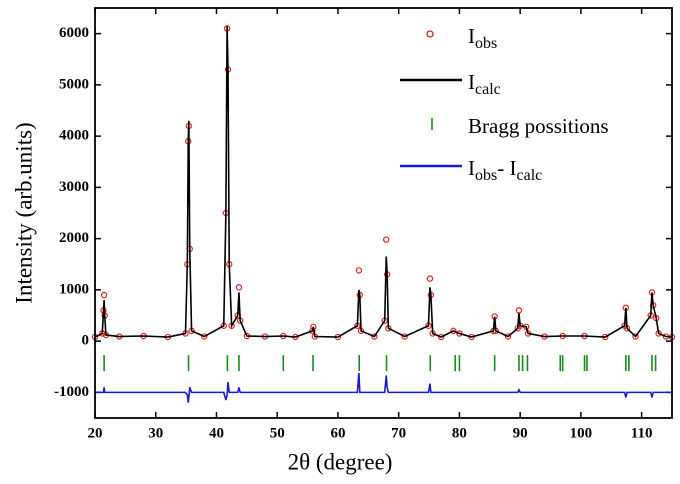  I want to click on x-tick-label: 60, so click(337, 433).